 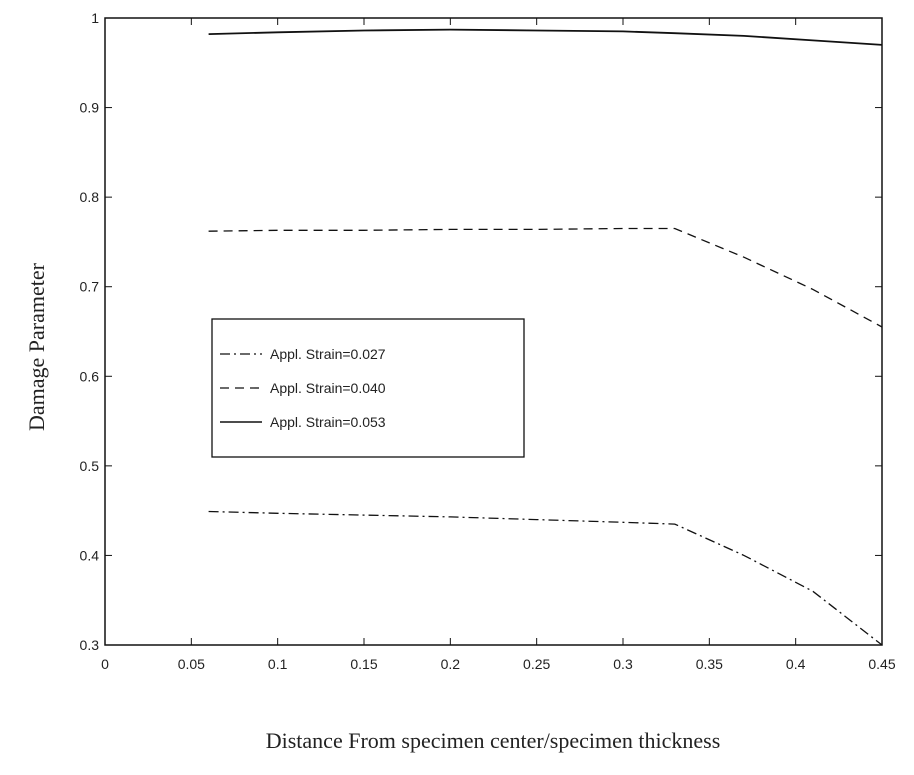 I want to click on legend-label-0: Appl. Strain=0.027, so click(x=328, y=354).